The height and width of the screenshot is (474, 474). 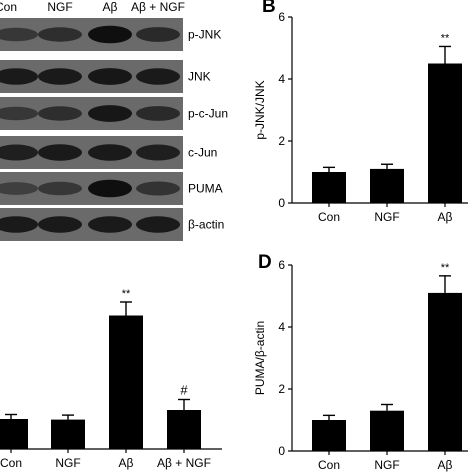 I want to click on panel-letter-d: D, so click(x=265, y=262).